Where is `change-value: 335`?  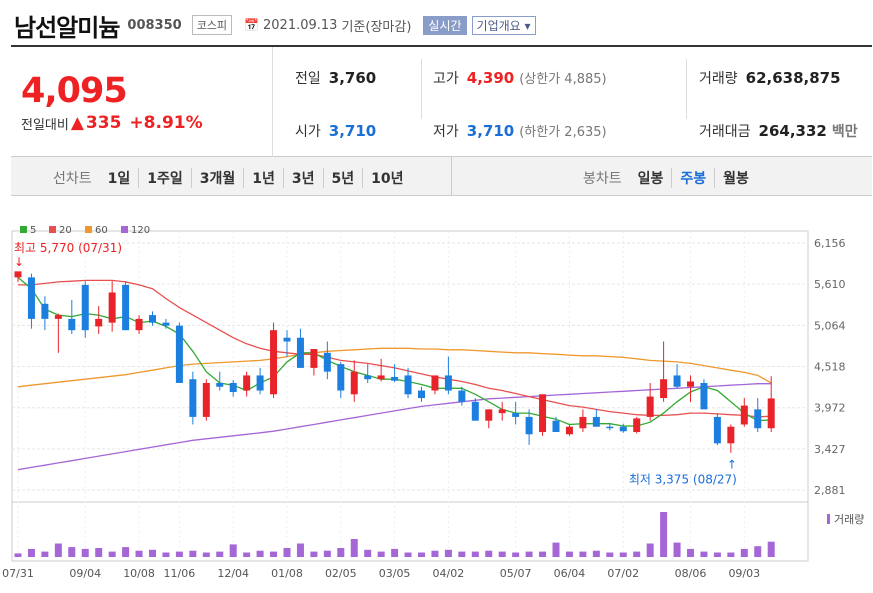
change-value: 335 is located at coordinates (103, 123).